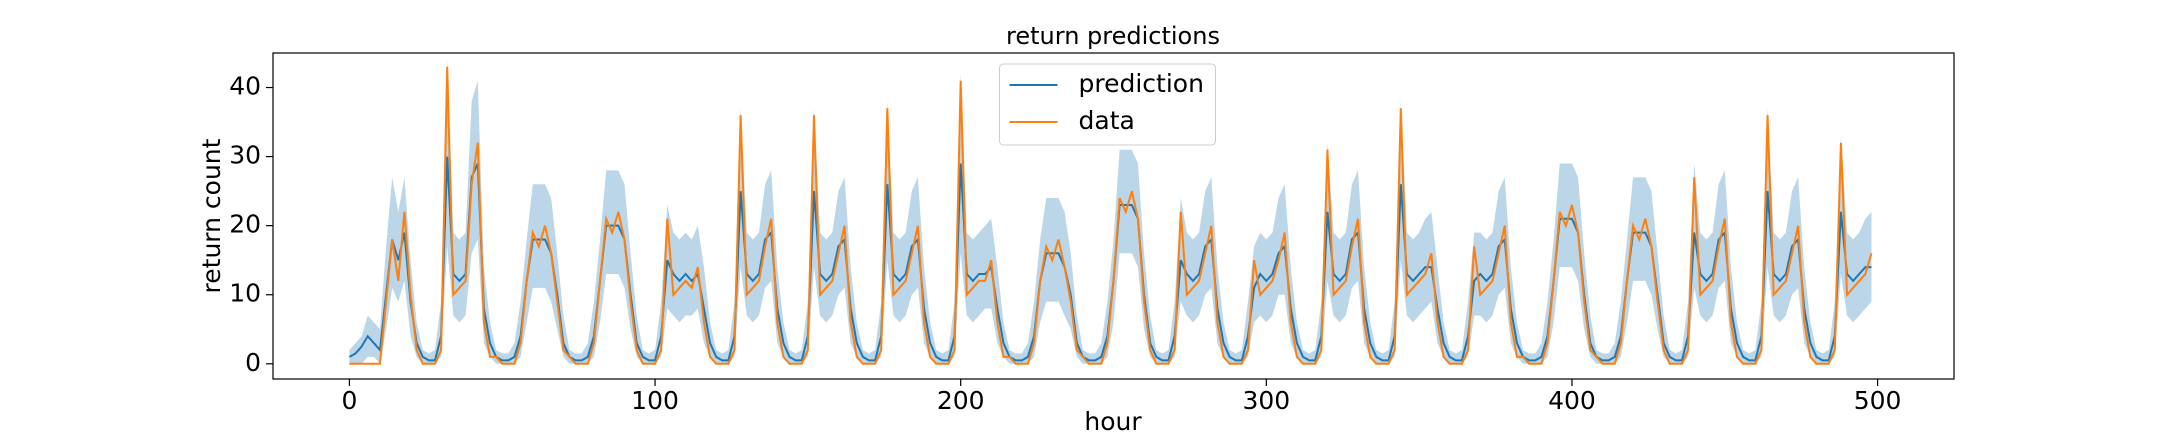 This screenshot has height=436, width=2160. Describe the element at coordinates (1107, 120) in the screenshot. I see `legend-label: data` at that location.